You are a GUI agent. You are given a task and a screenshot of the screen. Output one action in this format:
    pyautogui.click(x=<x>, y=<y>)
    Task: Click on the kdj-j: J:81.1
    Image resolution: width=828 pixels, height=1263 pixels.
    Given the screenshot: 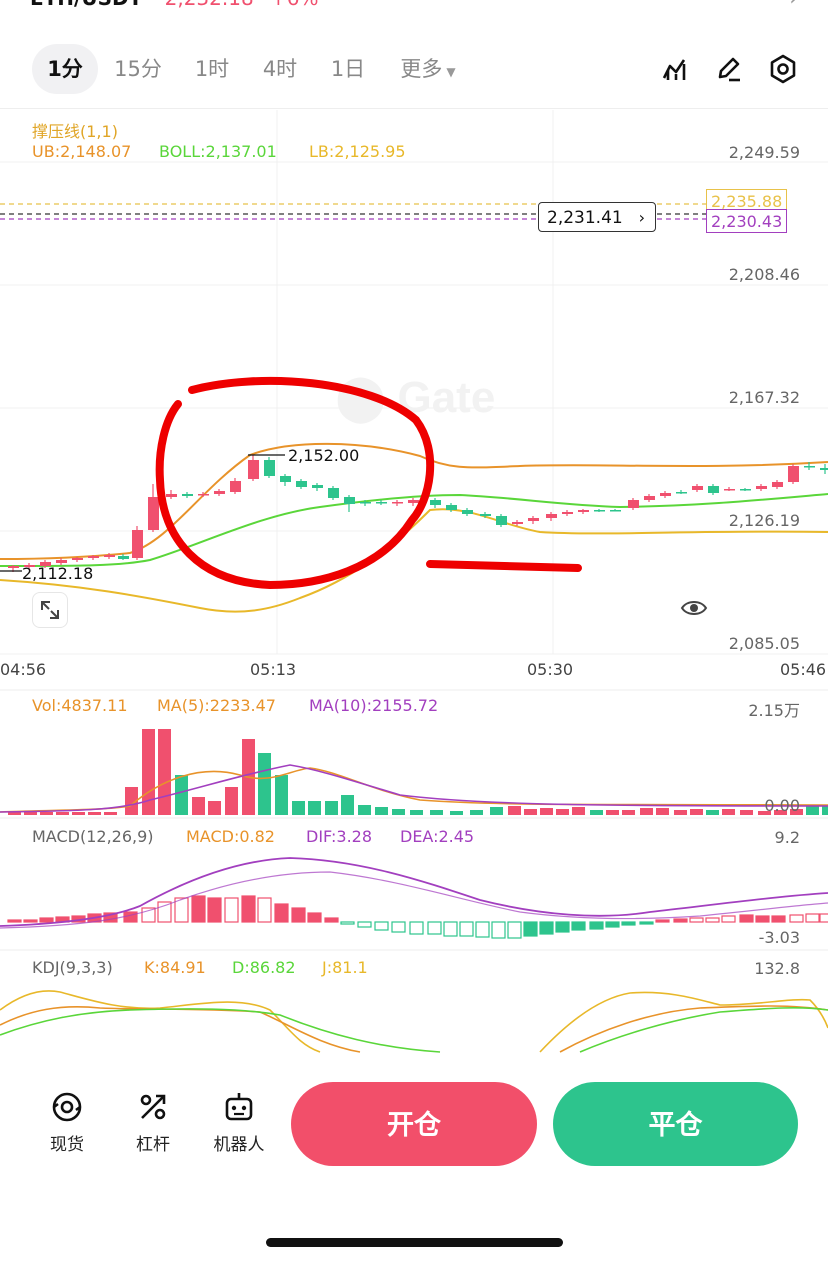 What is the action you would take?
    pyautogui.click(x=345, y=967)
    